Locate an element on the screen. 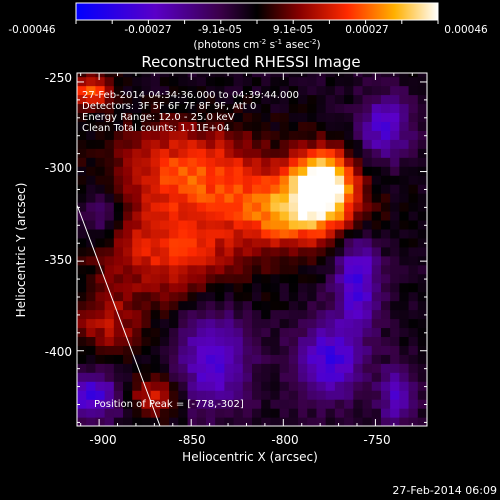  plot-title: Reconstructed RHESSI Image is located at coordinates (250, 62).